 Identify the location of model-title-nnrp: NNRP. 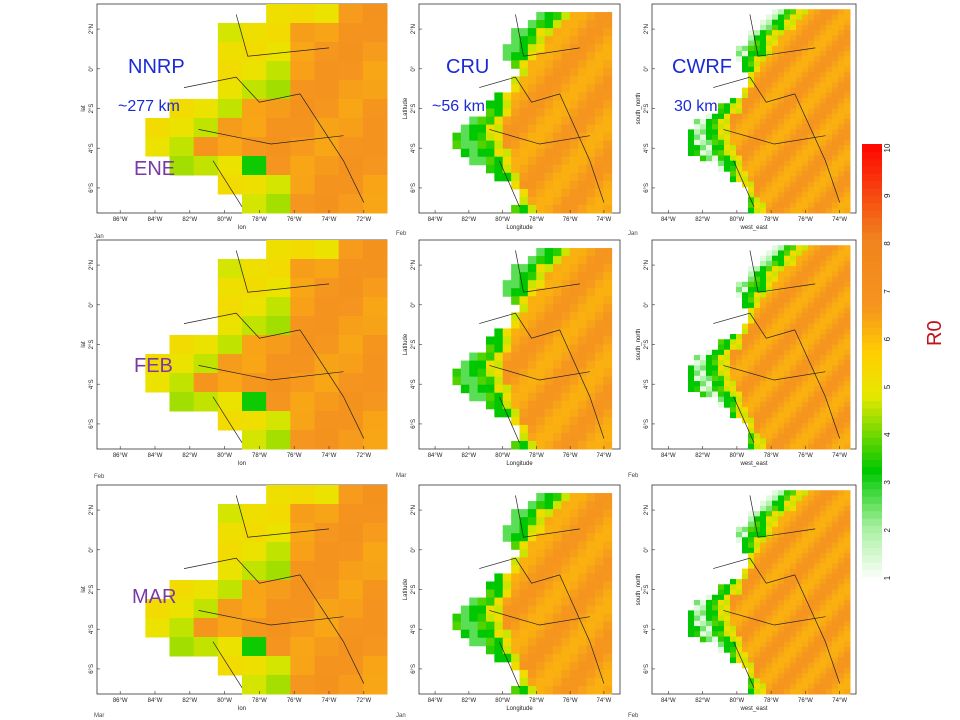
(156, 67).